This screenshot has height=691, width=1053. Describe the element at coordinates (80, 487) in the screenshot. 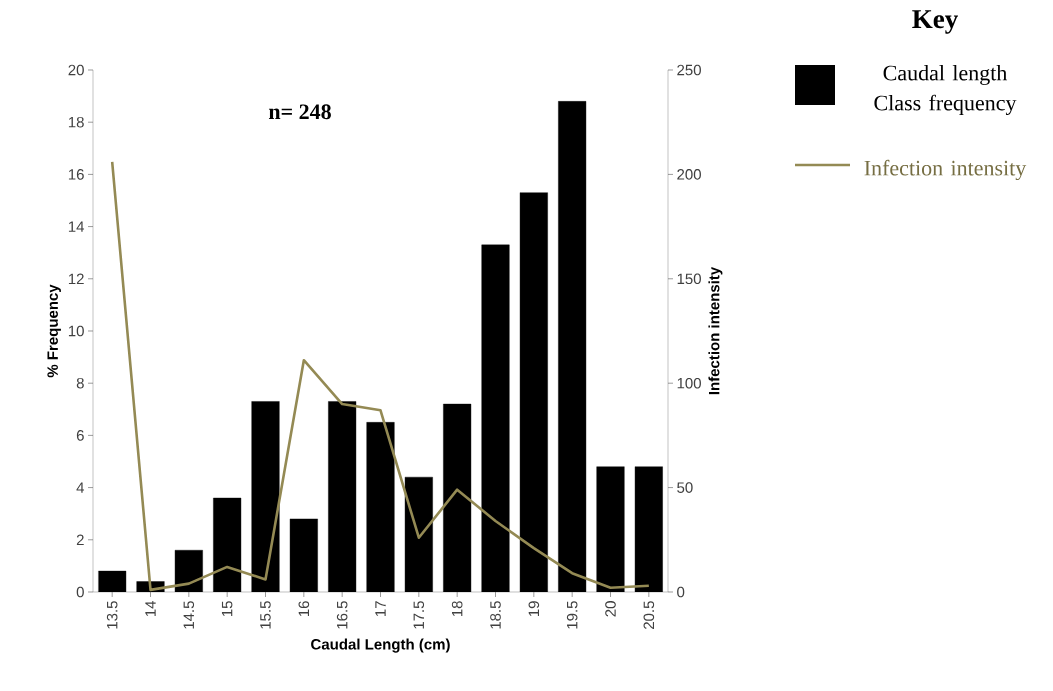

I see `y-tick-label: 4` at that location.